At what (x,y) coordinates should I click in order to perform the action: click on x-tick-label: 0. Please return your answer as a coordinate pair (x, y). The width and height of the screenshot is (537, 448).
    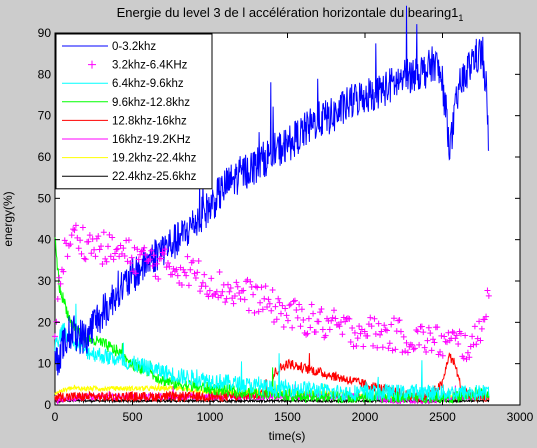
    Looking at the image, I should click on (55, 417).